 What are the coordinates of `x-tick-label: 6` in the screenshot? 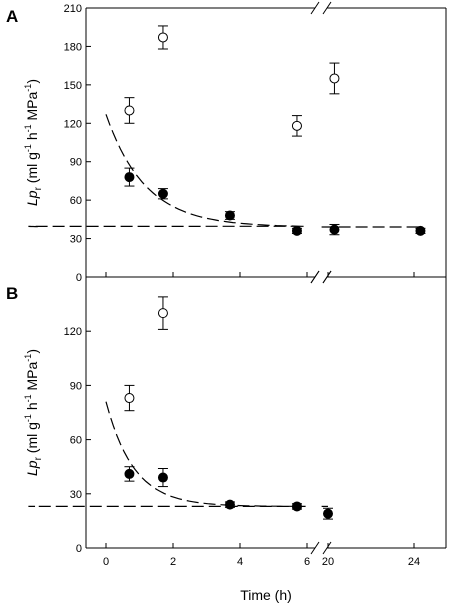 It's located at (307, 562).